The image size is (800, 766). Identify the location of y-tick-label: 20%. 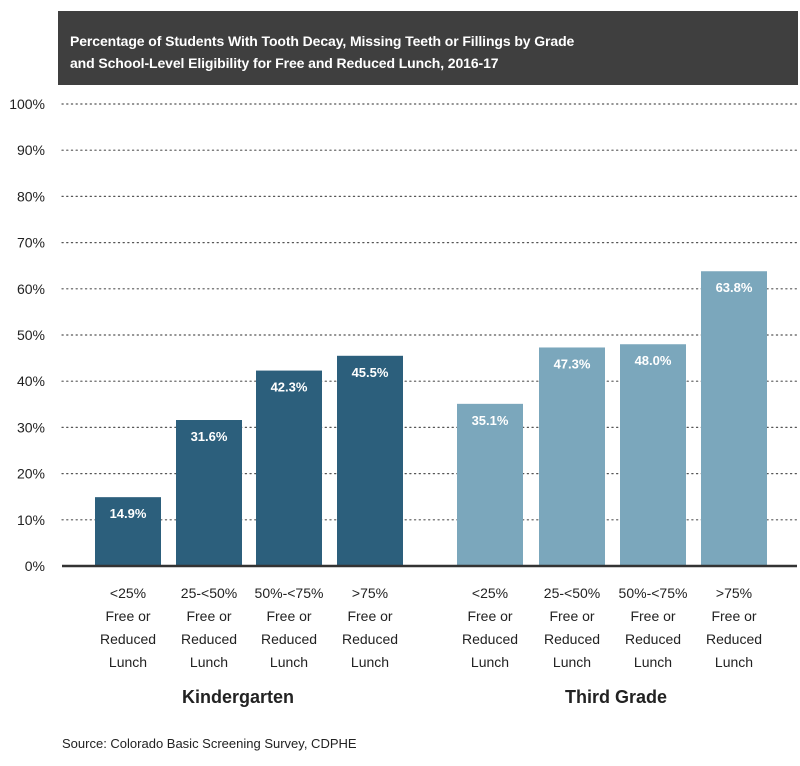
(31, 474).